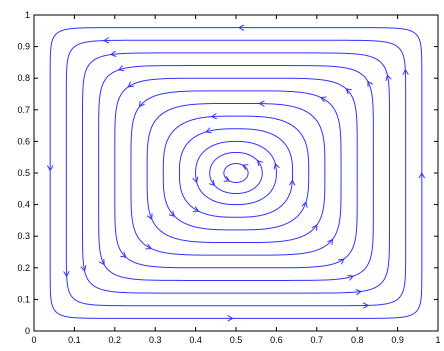  What do you see at coordinates (27, 15) in the screenshot?
I see `y-tick-label: 1` at bounding box center [27, 15].